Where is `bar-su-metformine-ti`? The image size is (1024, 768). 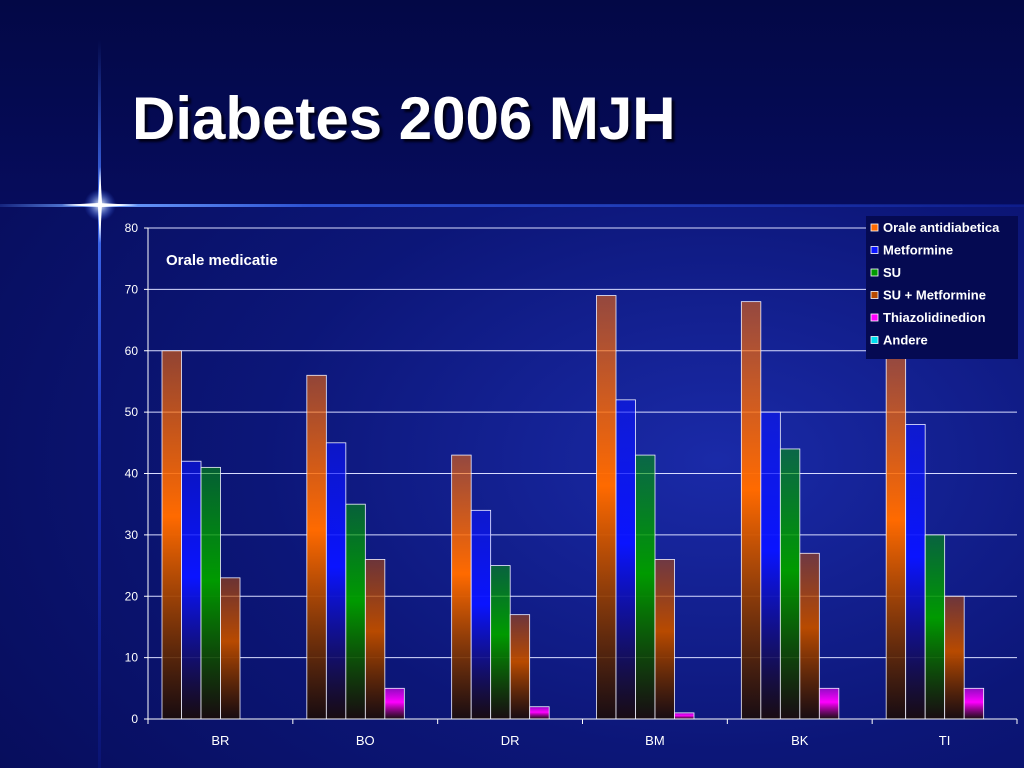
bar-su-metformine-ti is located at coordinates (954, 657).